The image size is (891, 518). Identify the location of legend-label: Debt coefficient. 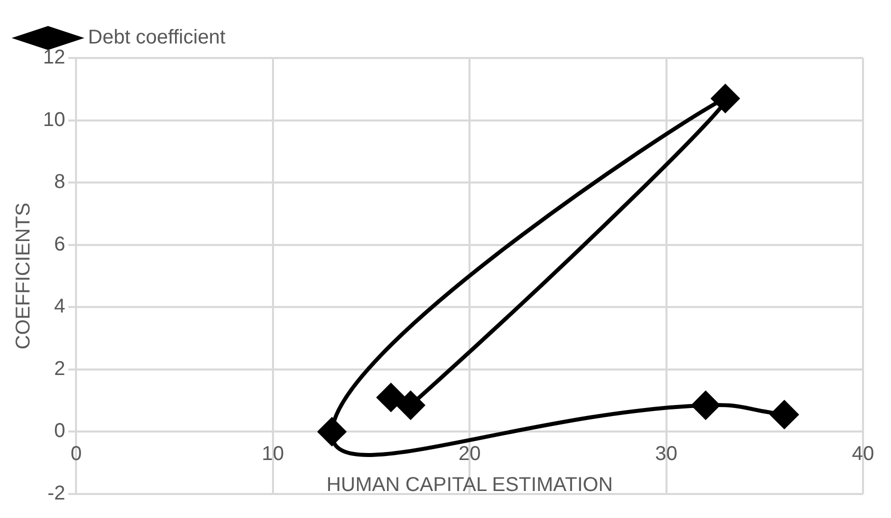
(157, 37).